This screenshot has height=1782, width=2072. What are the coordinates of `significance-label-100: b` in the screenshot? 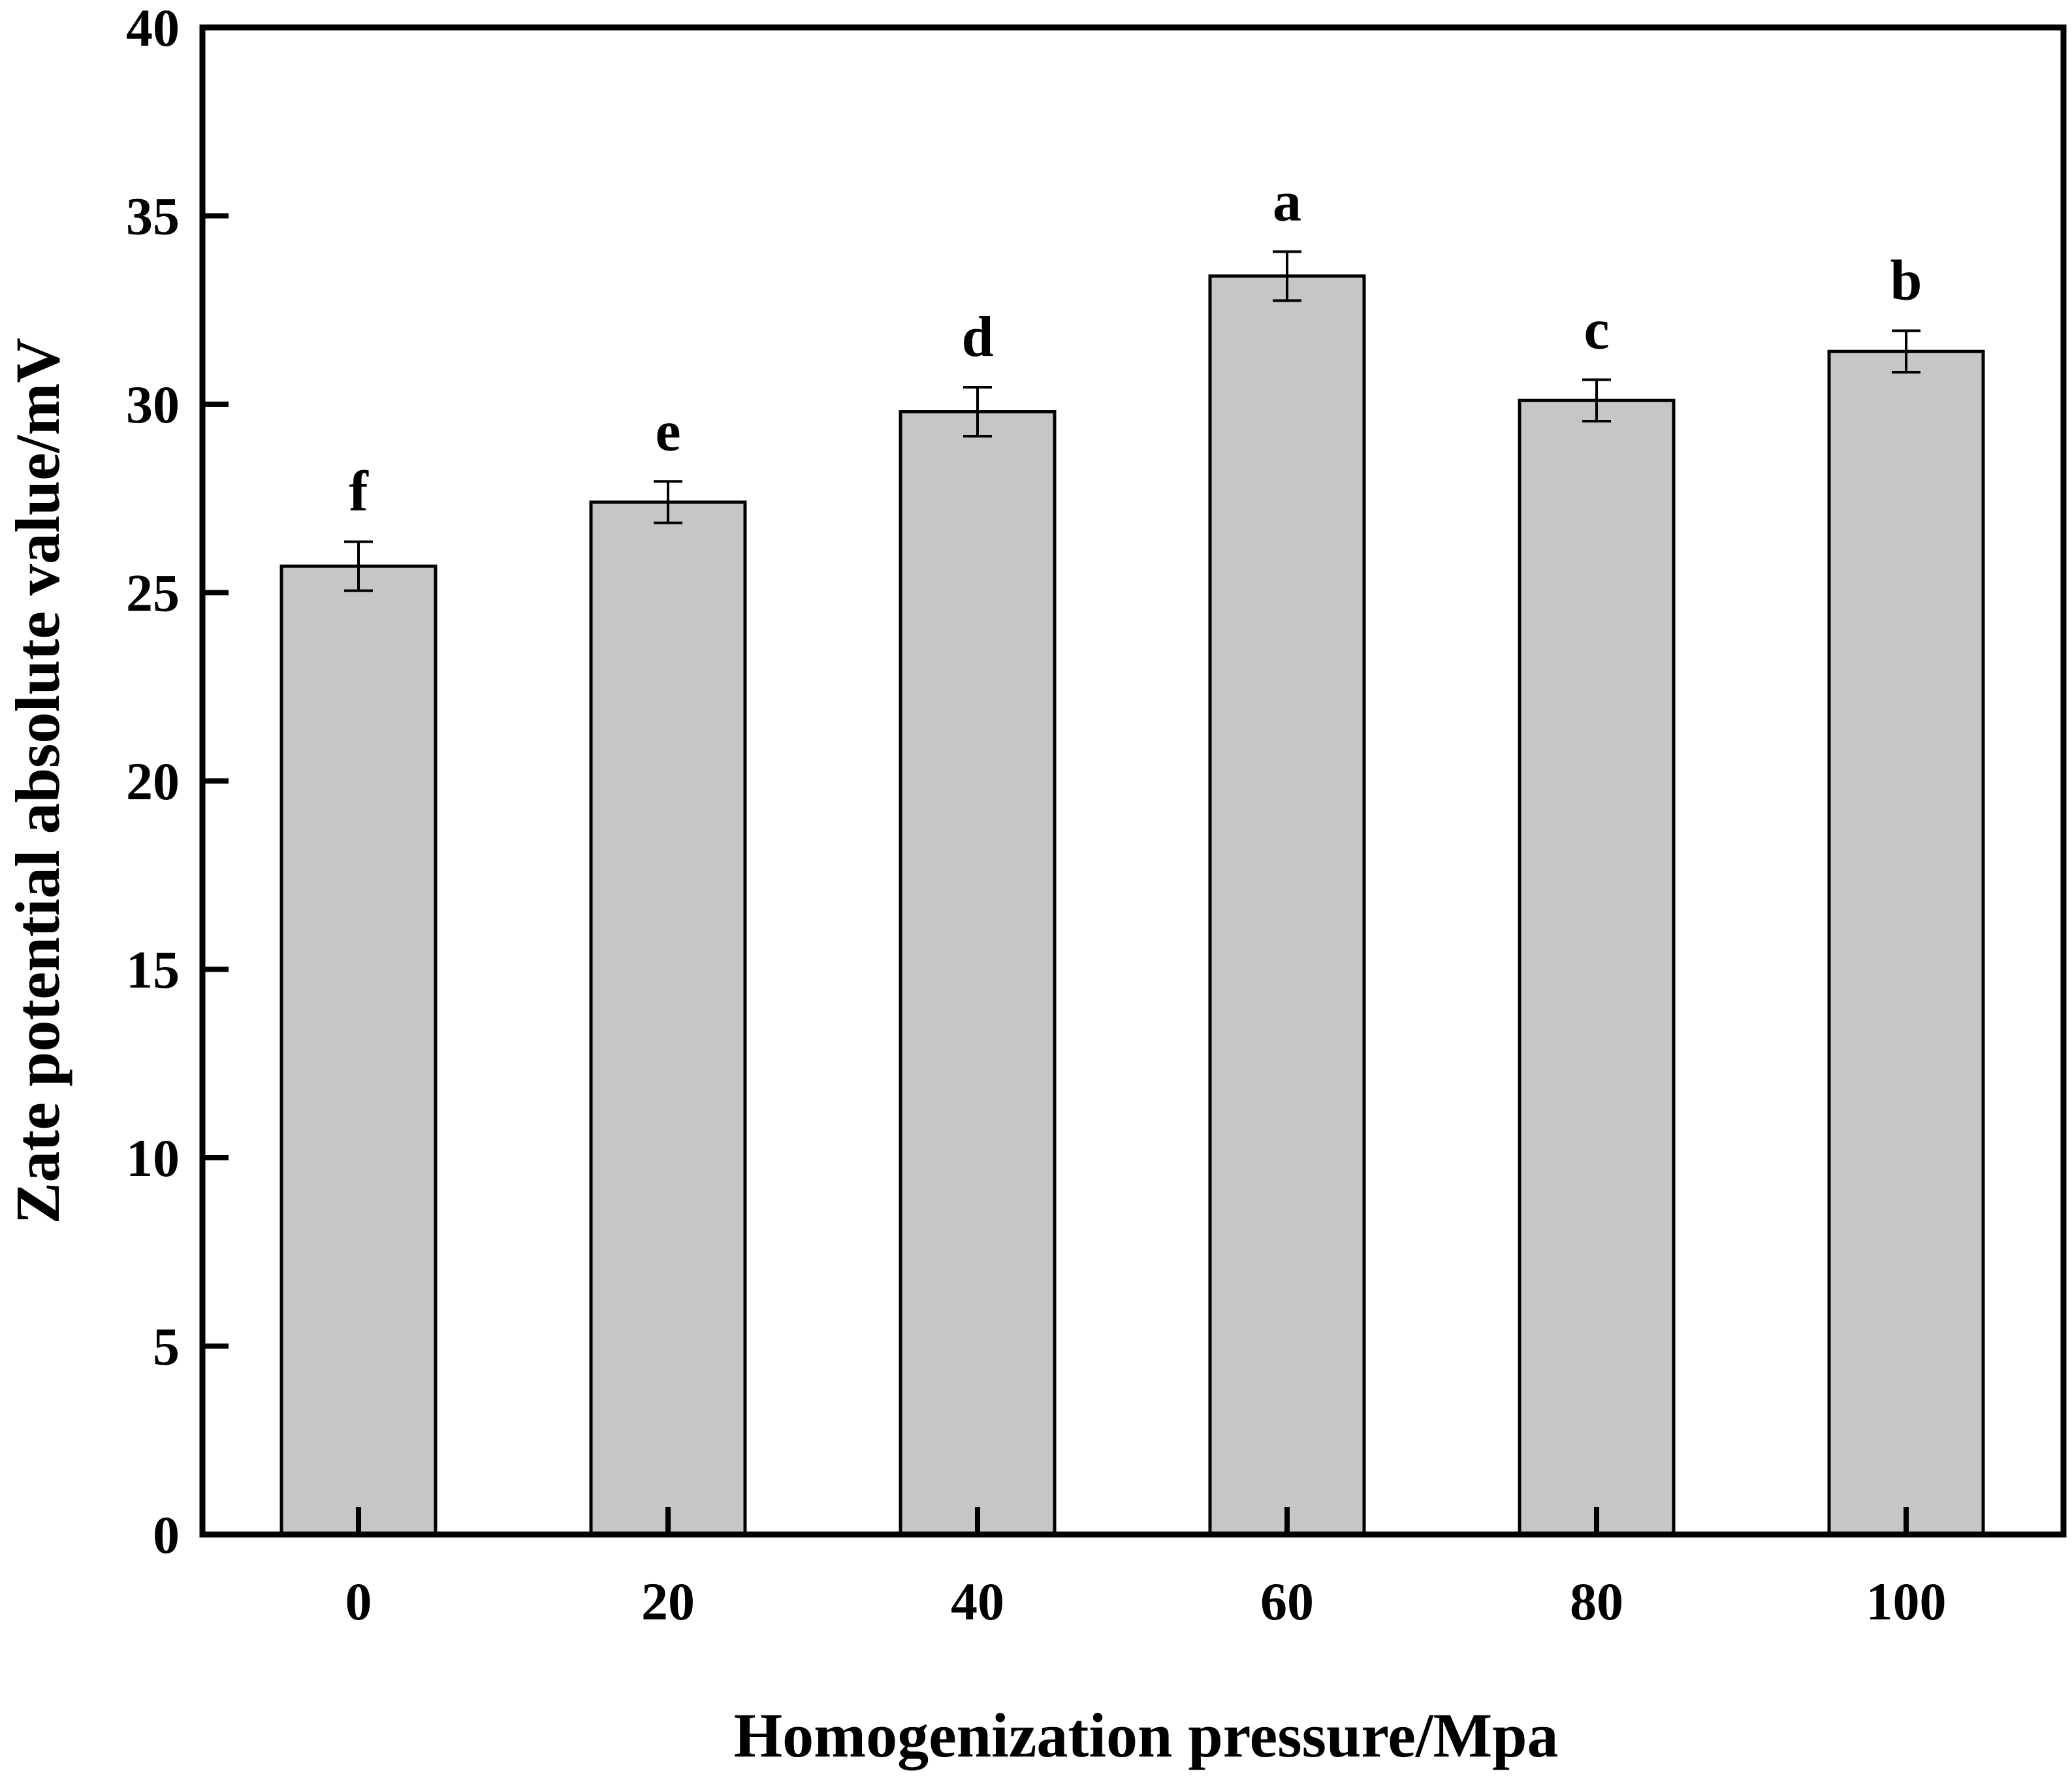 It's located at (1906, 280).